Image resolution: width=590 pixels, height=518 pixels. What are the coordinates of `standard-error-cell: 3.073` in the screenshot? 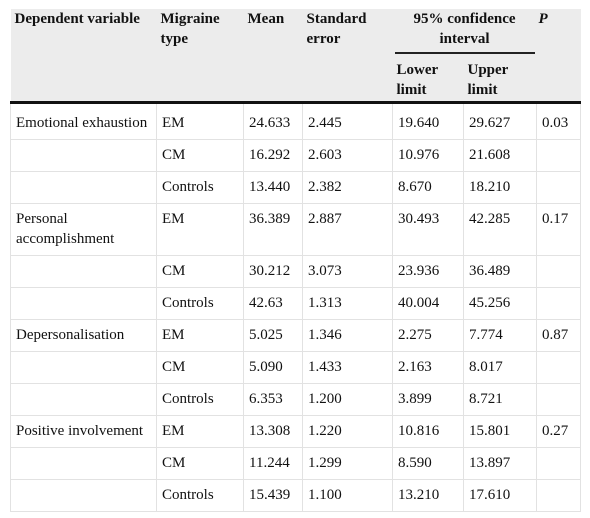 It's located at (347, 271).